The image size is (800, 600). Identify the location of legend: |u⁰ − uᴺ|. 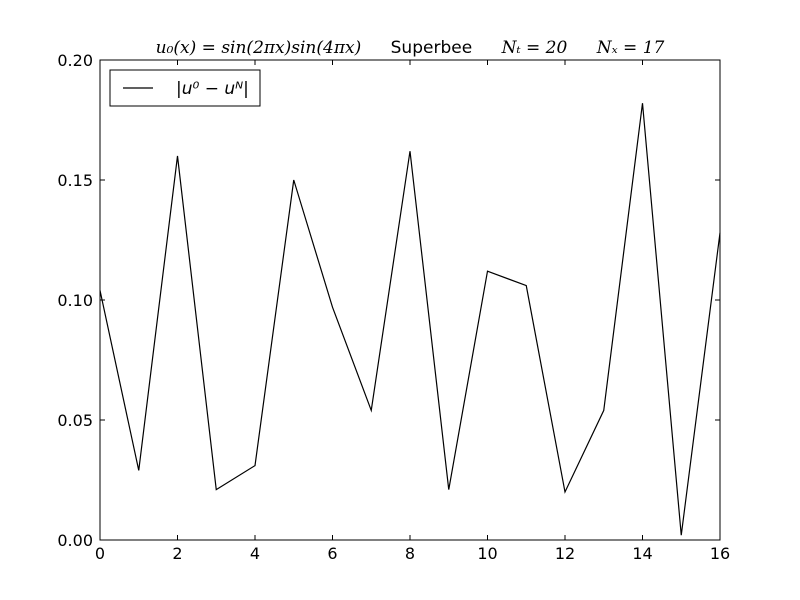
(185, 88).